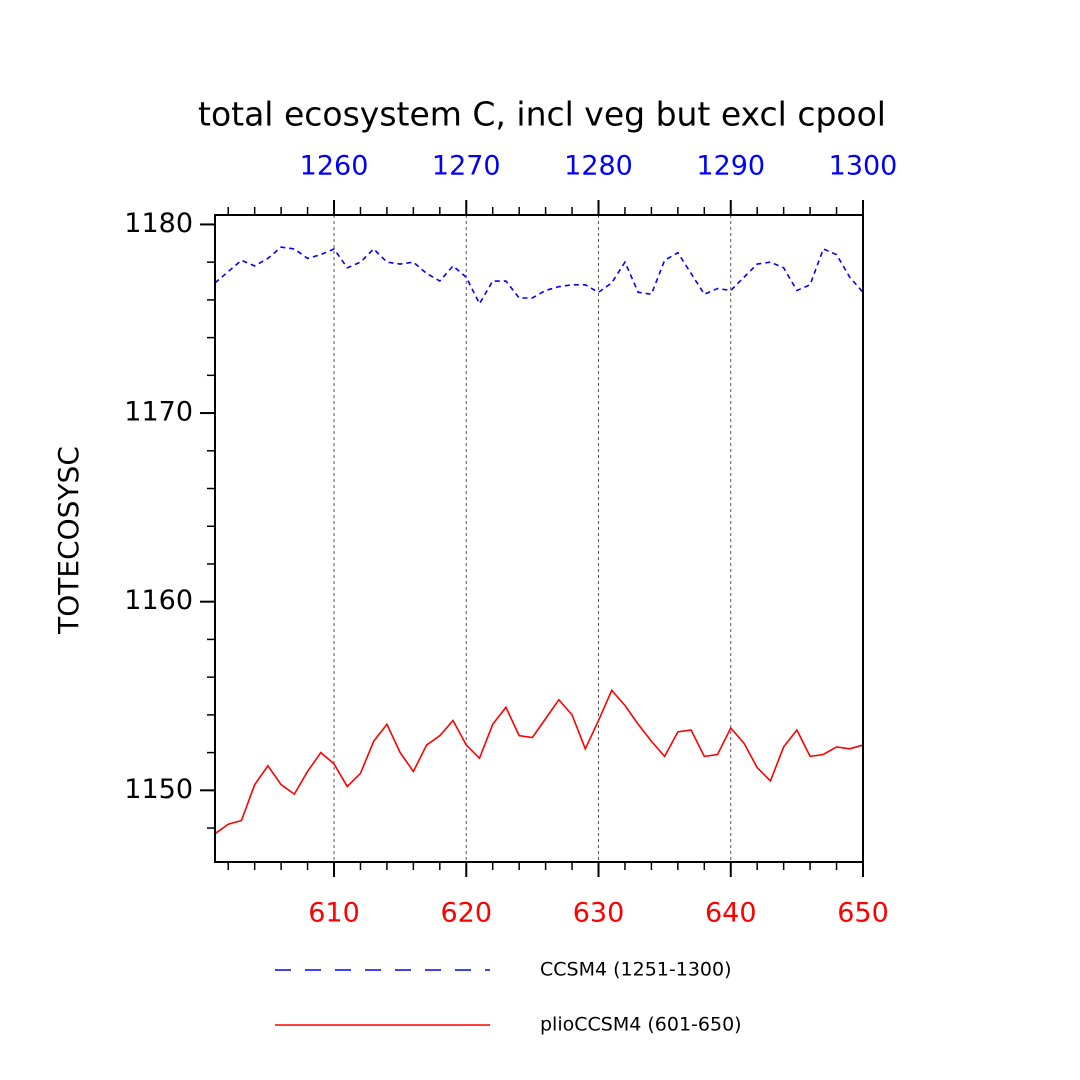 This screenshot has height=1080, width=1080. What do you see at coordinates (731, 913) in the screenshot?
I see `x-tick-label: 640` at bounding box center [731, 913].